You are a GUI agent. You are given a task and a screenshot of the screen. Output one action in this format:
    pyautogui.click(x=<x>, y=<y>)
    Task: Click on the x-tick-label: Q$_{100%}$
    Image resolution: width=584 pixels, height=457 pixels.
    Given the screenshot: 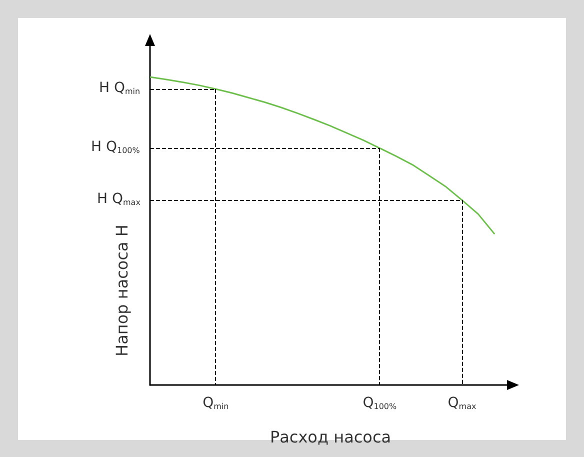 What is the action you would take?
    pyautogui.click(x=379, y=404)
    